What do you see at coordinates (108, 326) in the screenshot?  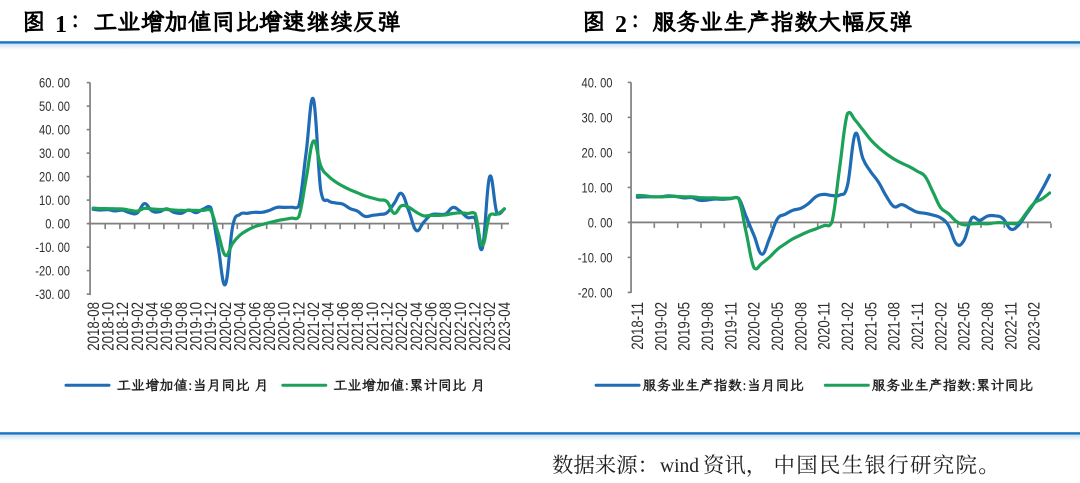 I see `svg-text: 2018-10` at bounding box center [108, 326].